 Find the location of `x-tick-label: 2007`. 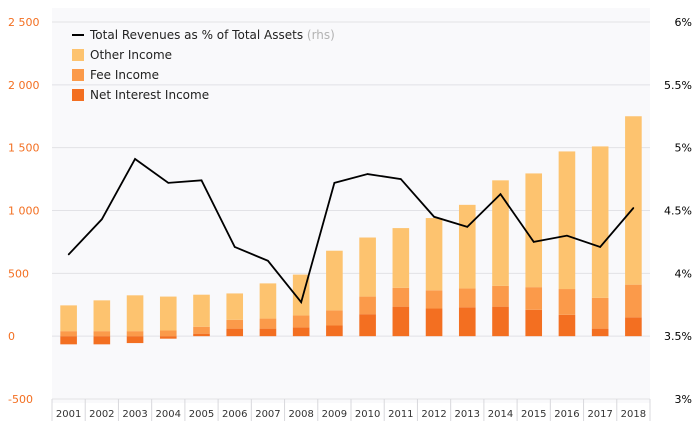

x-tick-label: 2007 is located at coordinates (267, 414).